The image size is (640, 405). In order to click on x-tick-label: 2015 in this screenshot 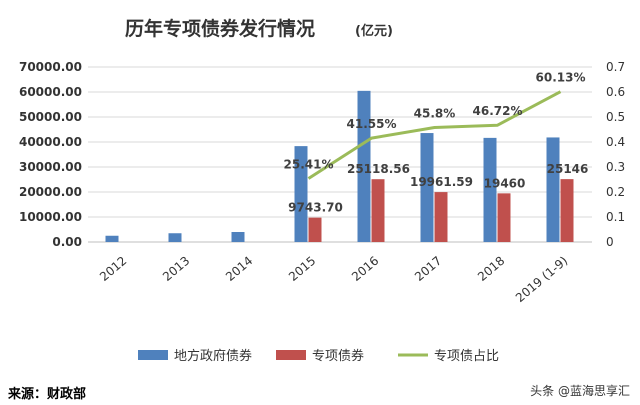, I will do `click(302, 269)`.